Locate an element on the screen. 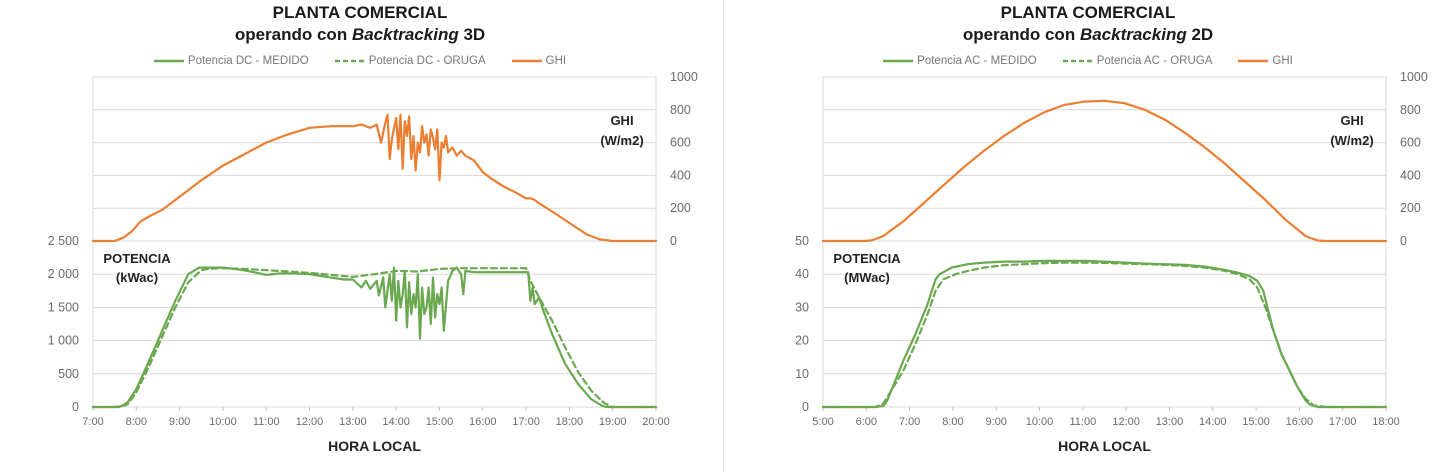 The width and height of the screenshot is (1448, 472). x-tick-label: 19:00 is located at coordinates (613, 422).